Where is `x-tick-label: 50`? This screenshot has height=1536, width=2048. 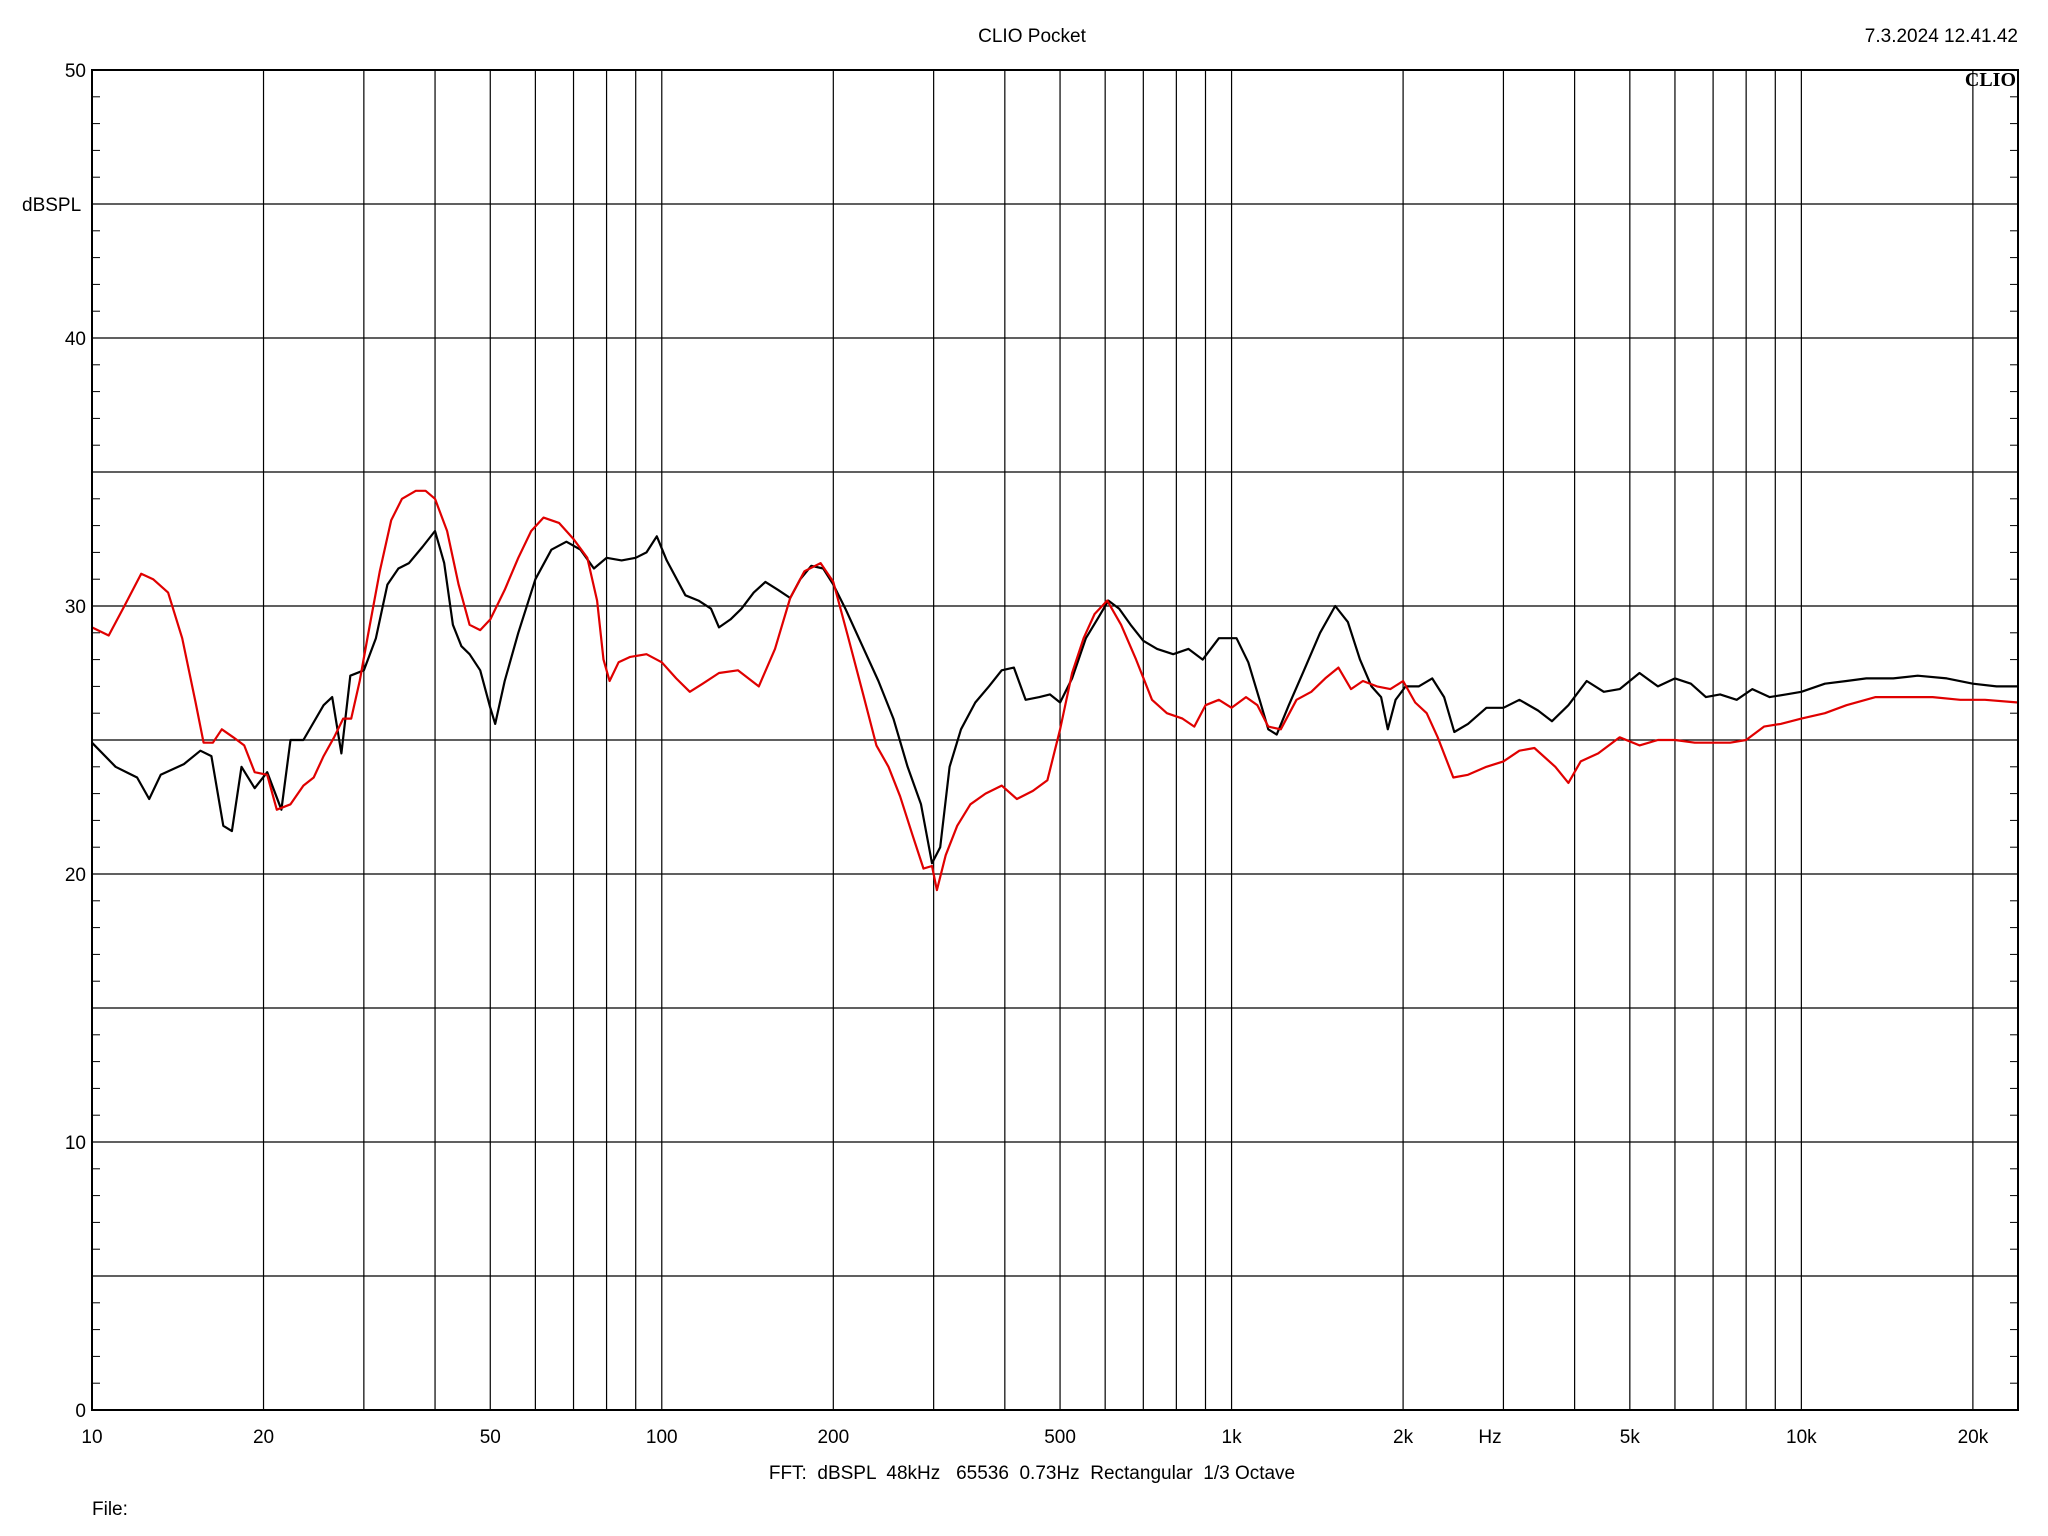 x-tick-label: 50 is located at coordinates (490, 1437).